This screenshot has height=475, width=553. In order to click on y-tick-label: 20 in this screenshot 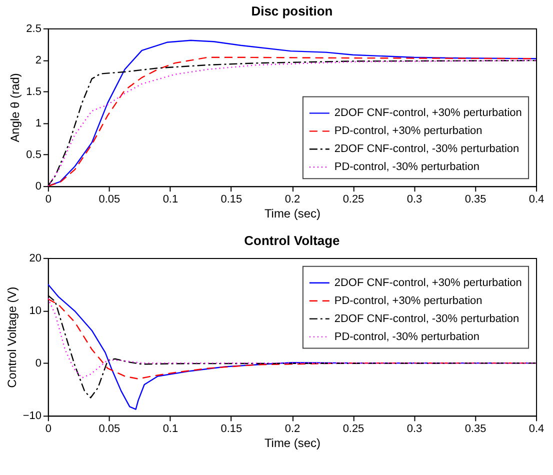, I will do `click(35, 258)`.